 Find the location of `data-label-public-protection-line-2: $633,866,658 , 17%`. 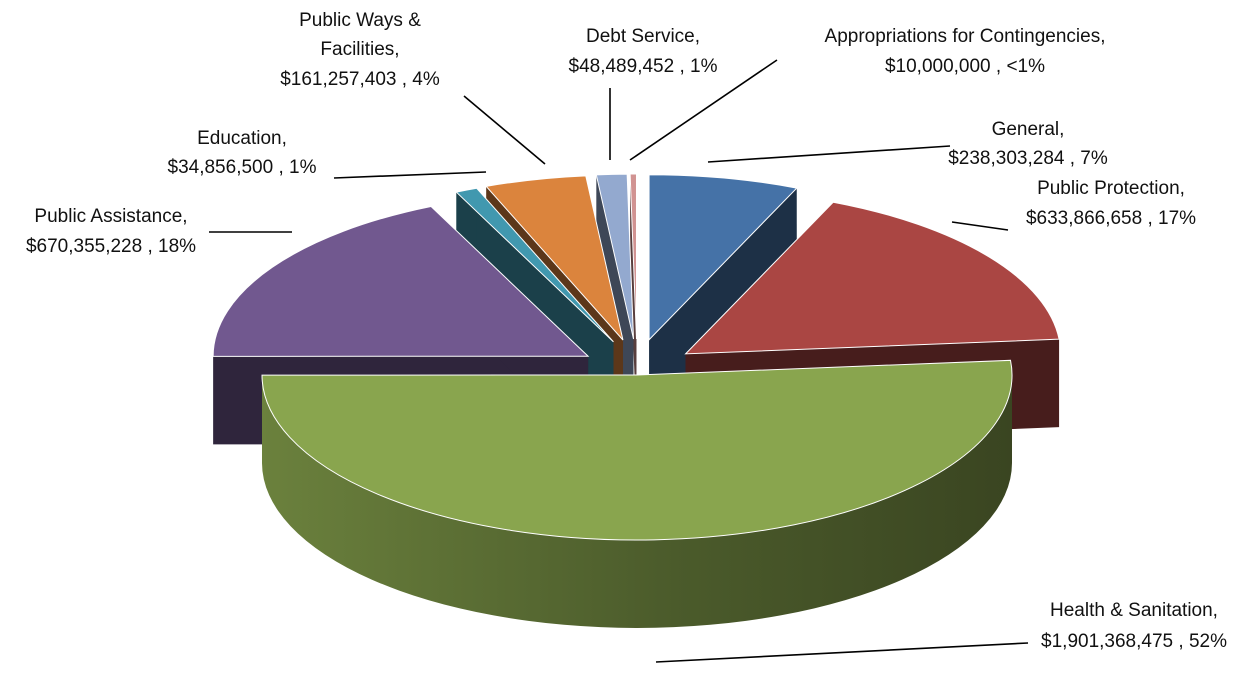

data-label-public-protection-line-2: $633,866,658 , 17% is located at coordinates (1111, 218).